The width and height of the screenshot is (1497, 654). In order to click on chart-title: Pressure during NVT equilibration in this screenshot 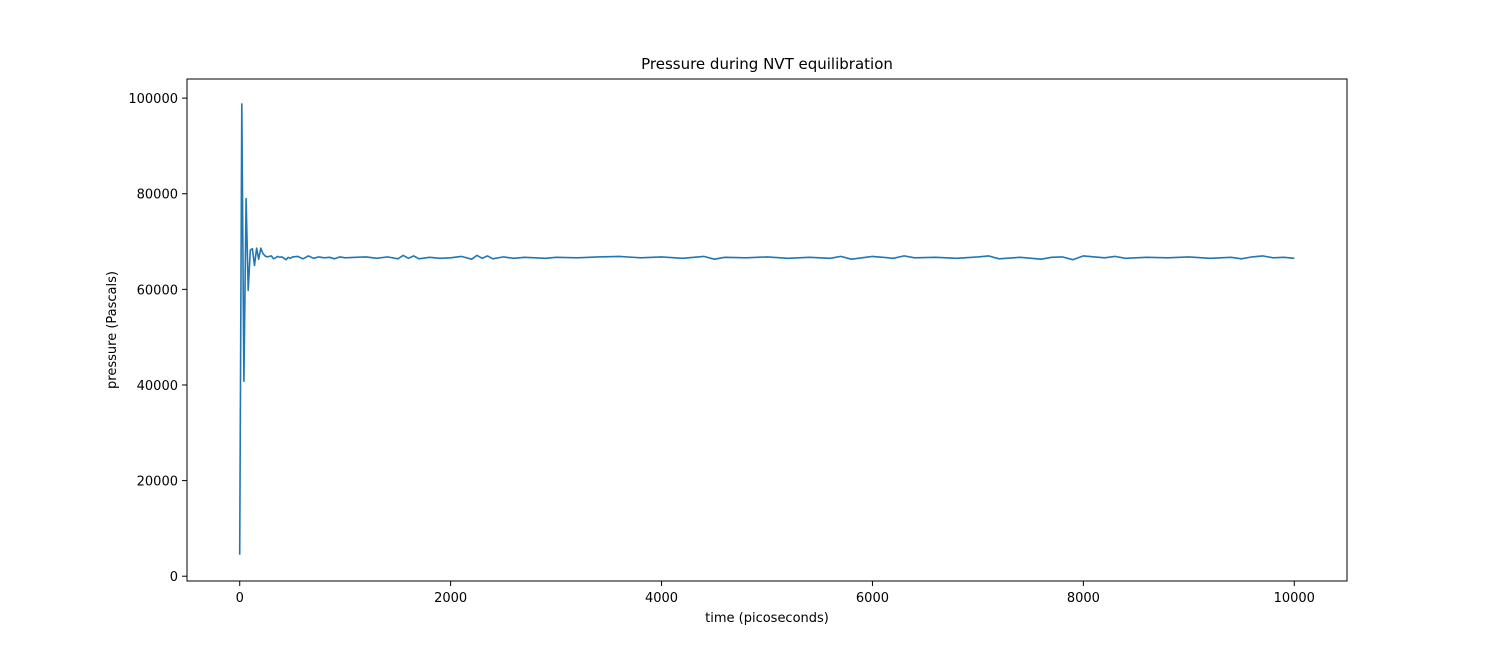, I will do `click(767, 64)`.